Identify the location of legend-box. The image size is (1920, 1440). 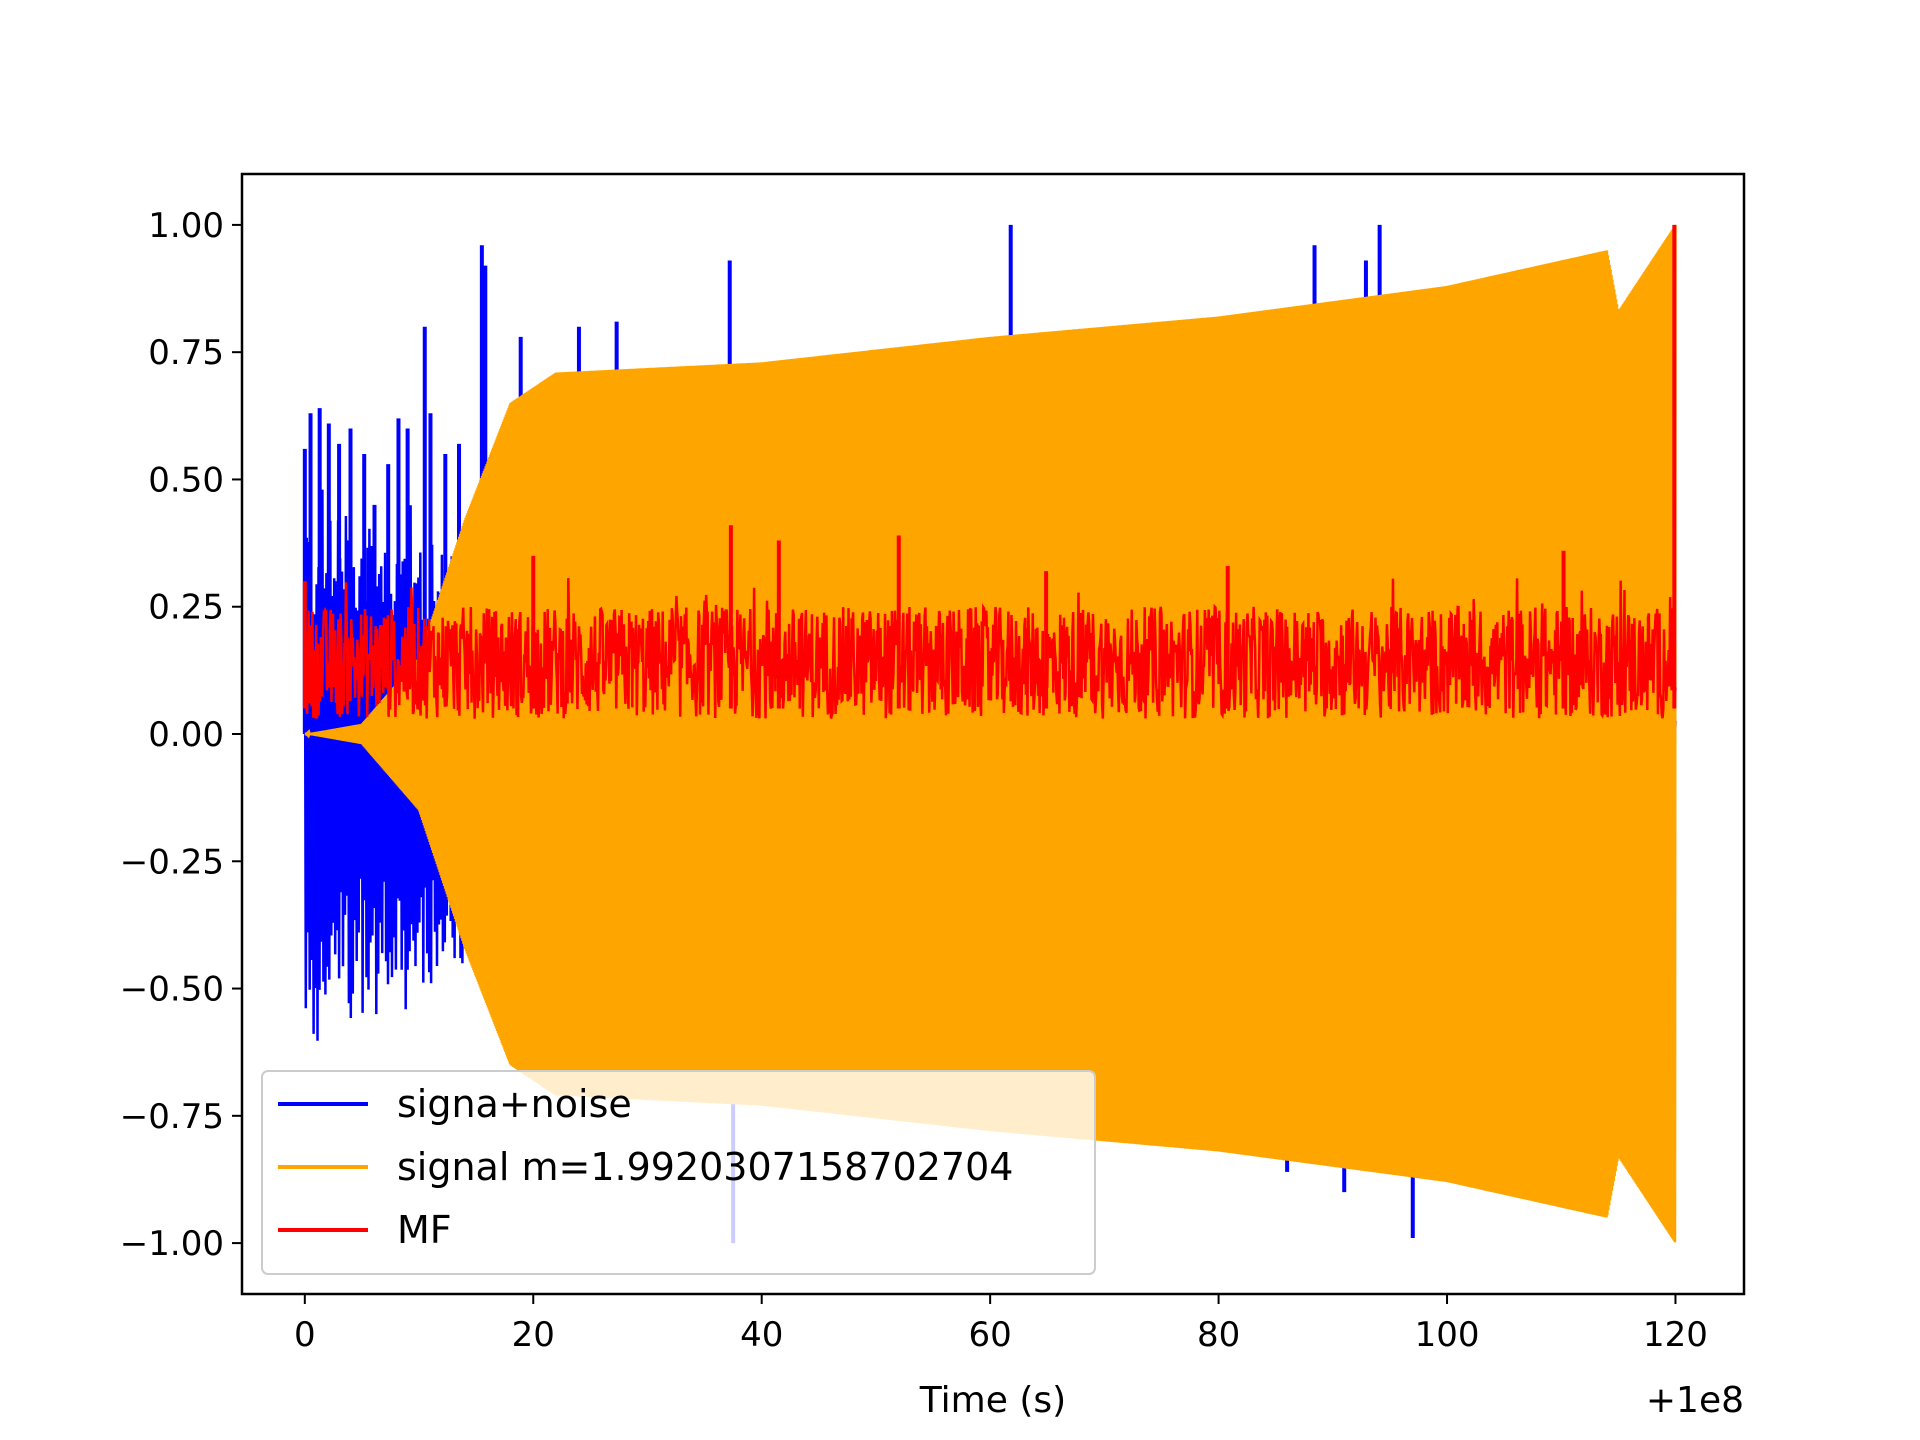
(678, 1172).